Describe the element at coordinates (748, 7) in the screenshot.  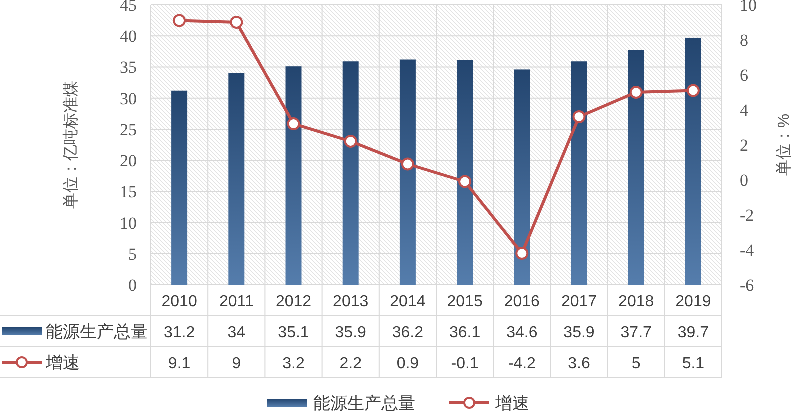
I see `y2-tick-label: 10` at that location.